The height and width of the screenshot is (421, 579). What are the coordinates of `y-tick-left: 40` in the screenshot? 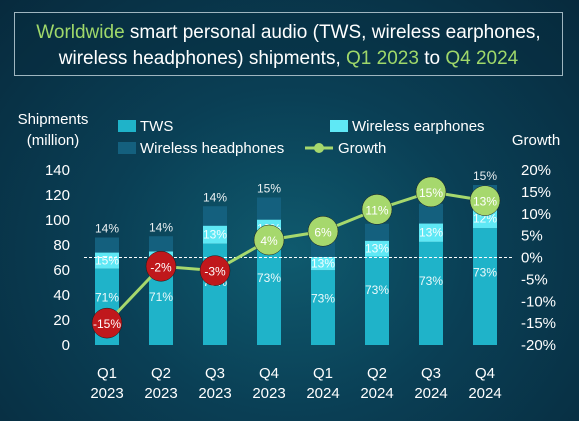 It's located at (61, 295).